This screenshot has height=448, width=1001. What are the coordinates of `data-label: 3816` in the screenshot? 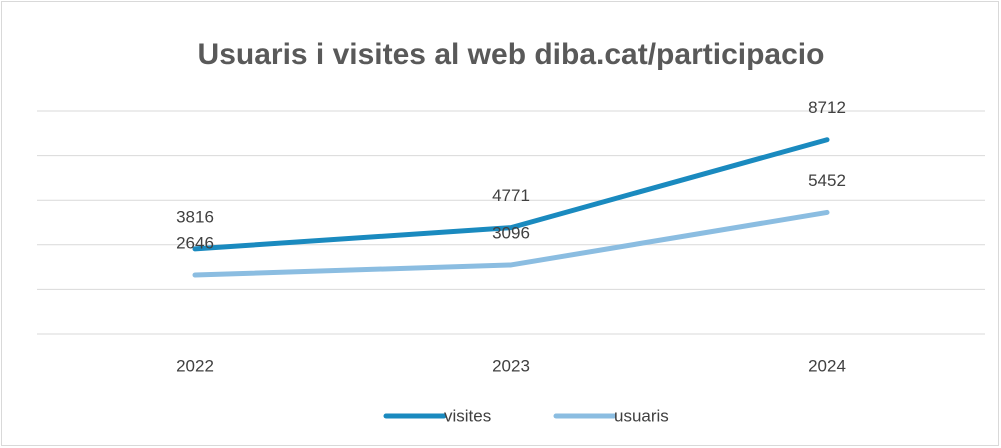 It's located at (195, 216).